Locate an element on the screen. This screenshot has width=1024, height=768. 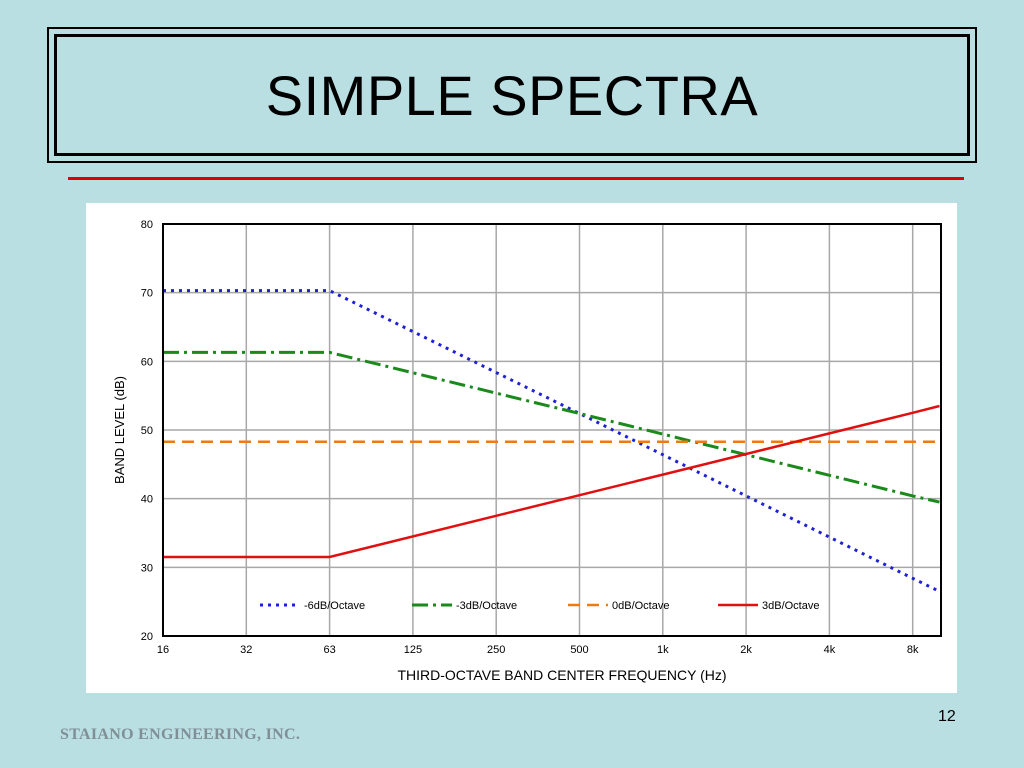
y-tick-label: 30 is located at coordinates (147, 568).